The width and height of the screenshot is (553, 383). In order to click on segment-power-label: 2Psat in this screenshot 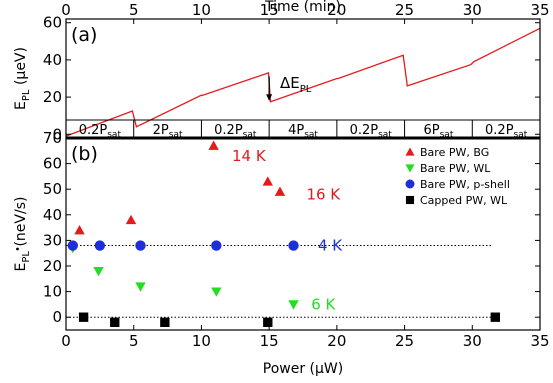, I will do `click(168, 131)`.